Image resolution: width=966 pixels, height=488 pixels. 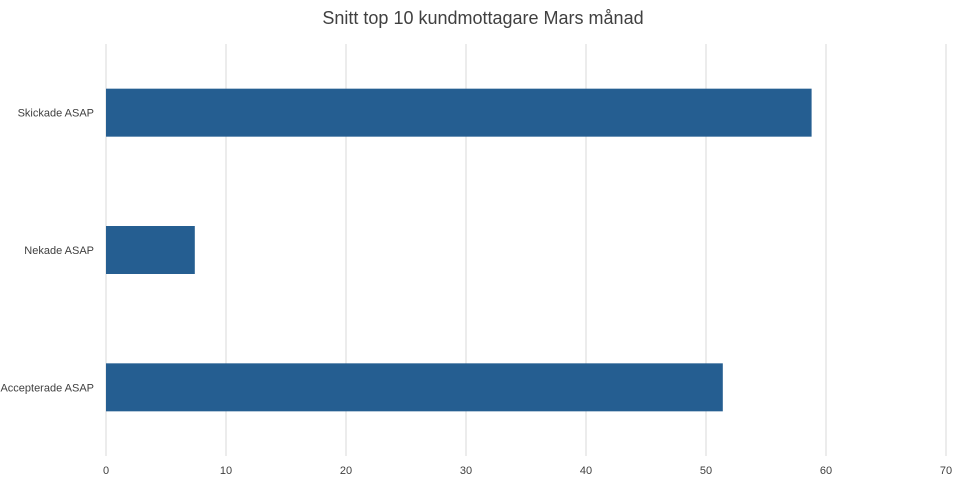 I want to click on chart-title: Snitt top 10 kundmottagare Mars månad, so click(x=482, y=18).